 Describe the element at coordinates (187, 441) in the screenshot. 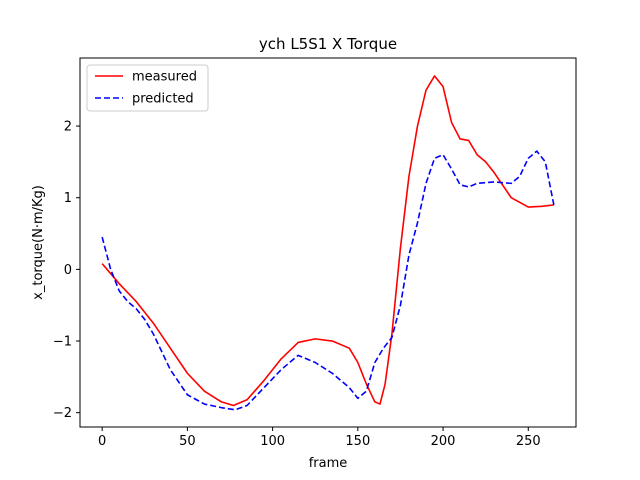

I see `x-tick-label: 50` at that location.